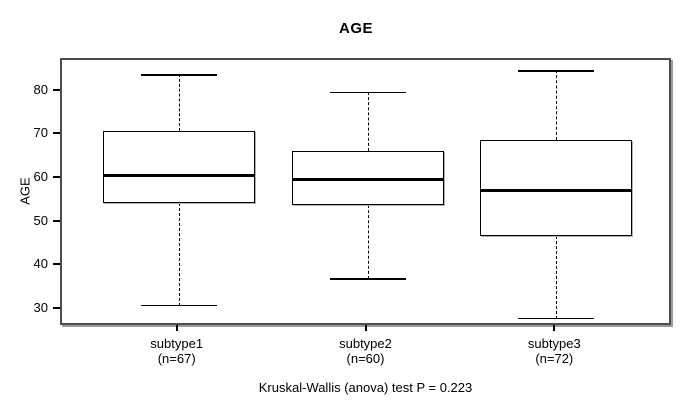  Describe the element at coordinates (40, 133) in the screenshot. I see `y-tick-label: 70` at that location.